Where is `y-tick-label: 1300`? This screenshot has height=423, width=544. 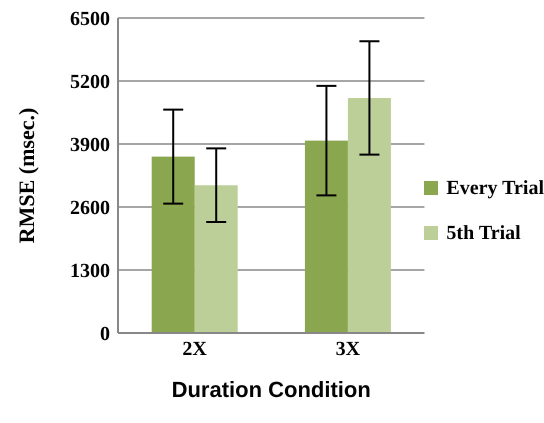
y-tick-label: 1300 is located at coordinates (90, 271).